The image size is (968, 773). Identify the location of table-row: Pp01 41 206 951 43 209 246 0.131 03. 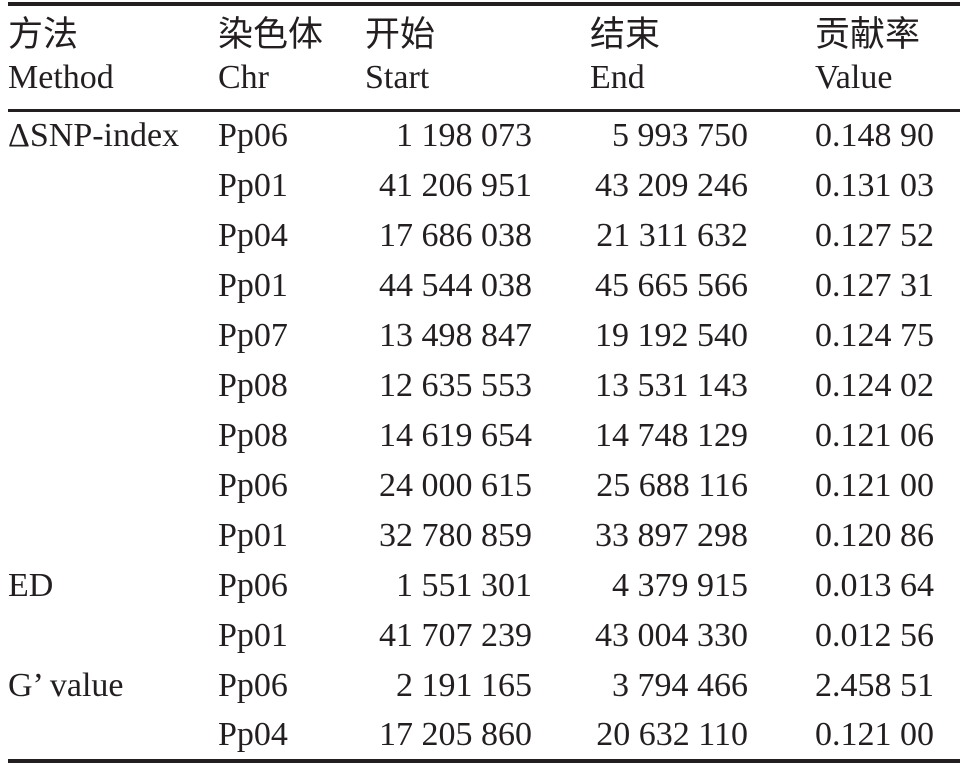
(484, 186).